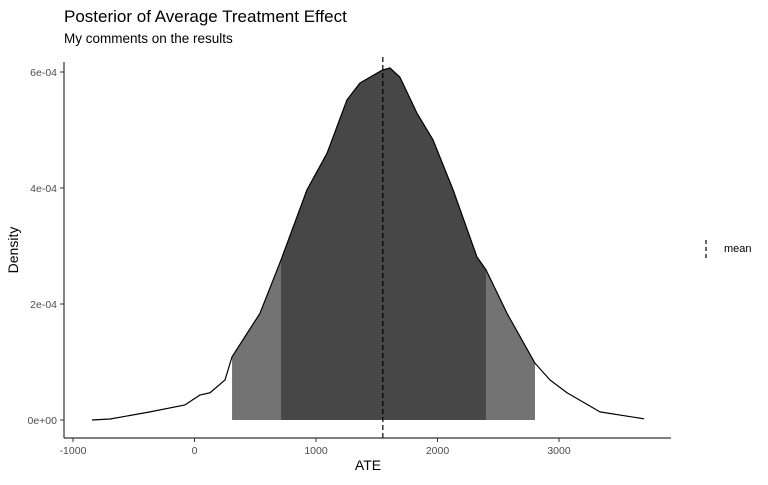 This screenshot has height=485, width=768. What do you see at coordinates (148, 38) in the screenshot?
I see `chart-subtitle: My comments on the results` at bounding box center [148, 38].